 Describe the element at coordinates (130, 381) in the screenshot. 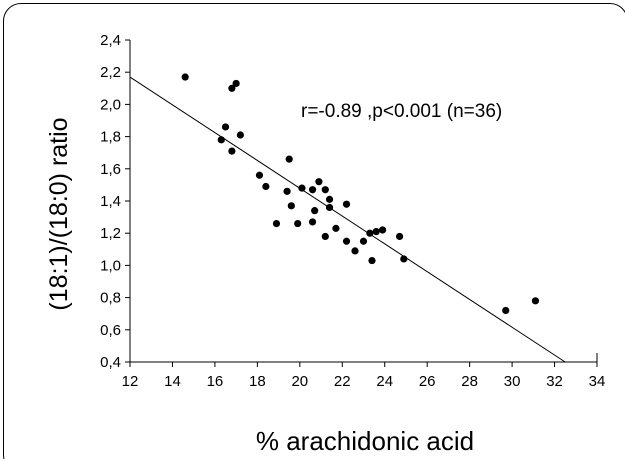

I see `x-tick-label: 12` at that location.